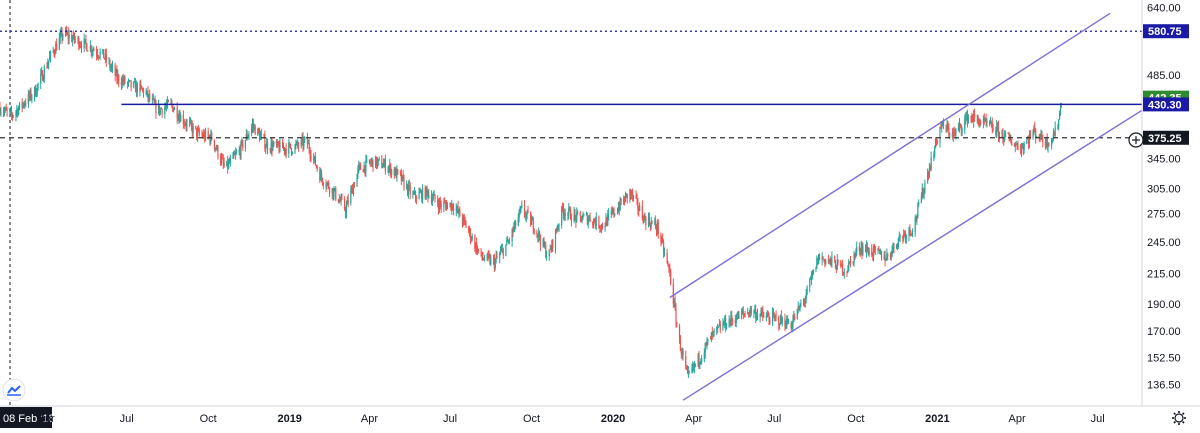 The image size is (1200, 433). I want to click on time-axis, so click(571, 417).